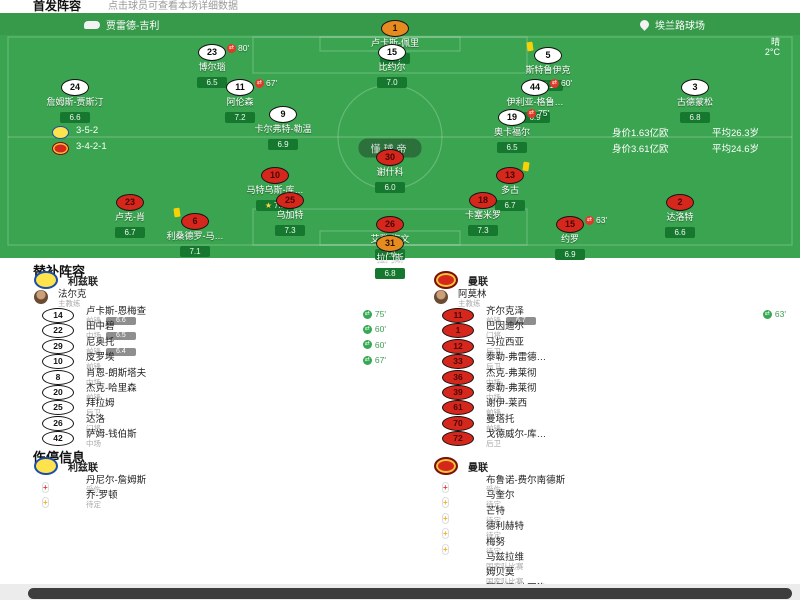 The image size is (800, 600). Describe the element at coordinates (392, 66) in the screenshot. I see `player-marker-home-15: 15 比约尔 7.0` at that location.